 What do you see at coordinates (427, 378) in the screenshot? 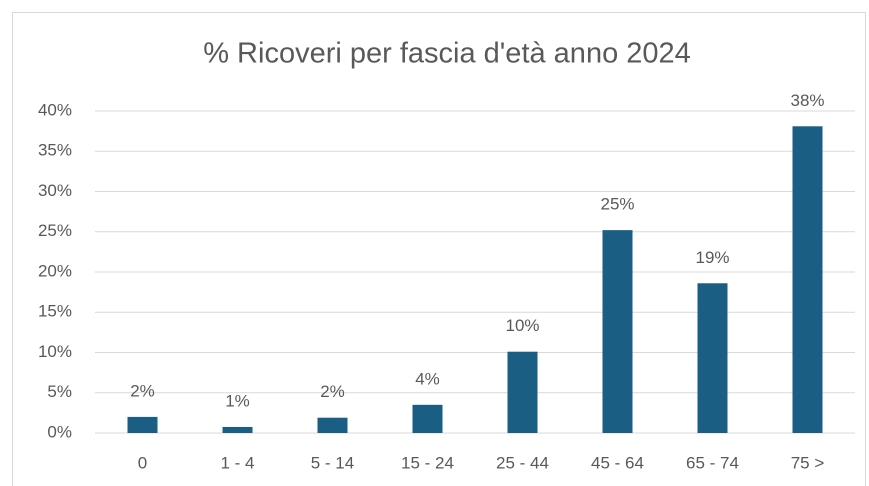
I see `data-label: 4%` at bounding box center [427, 378].